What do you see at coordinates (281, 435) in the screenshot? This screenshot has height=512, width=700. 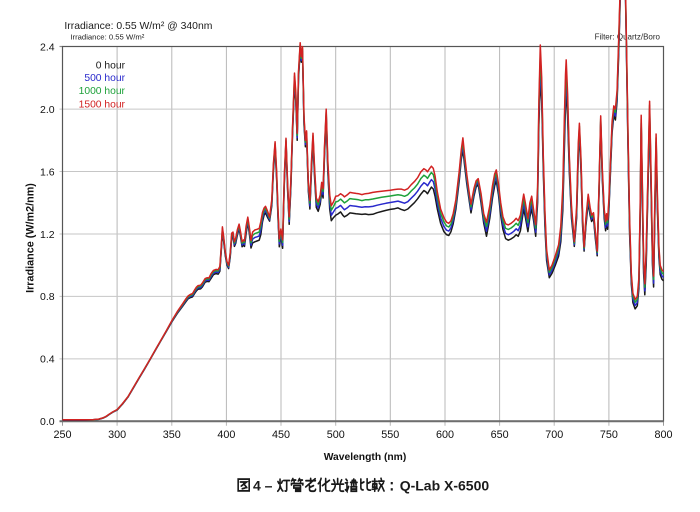 I see `svg-text: 450` at bounding box center [281, 435].